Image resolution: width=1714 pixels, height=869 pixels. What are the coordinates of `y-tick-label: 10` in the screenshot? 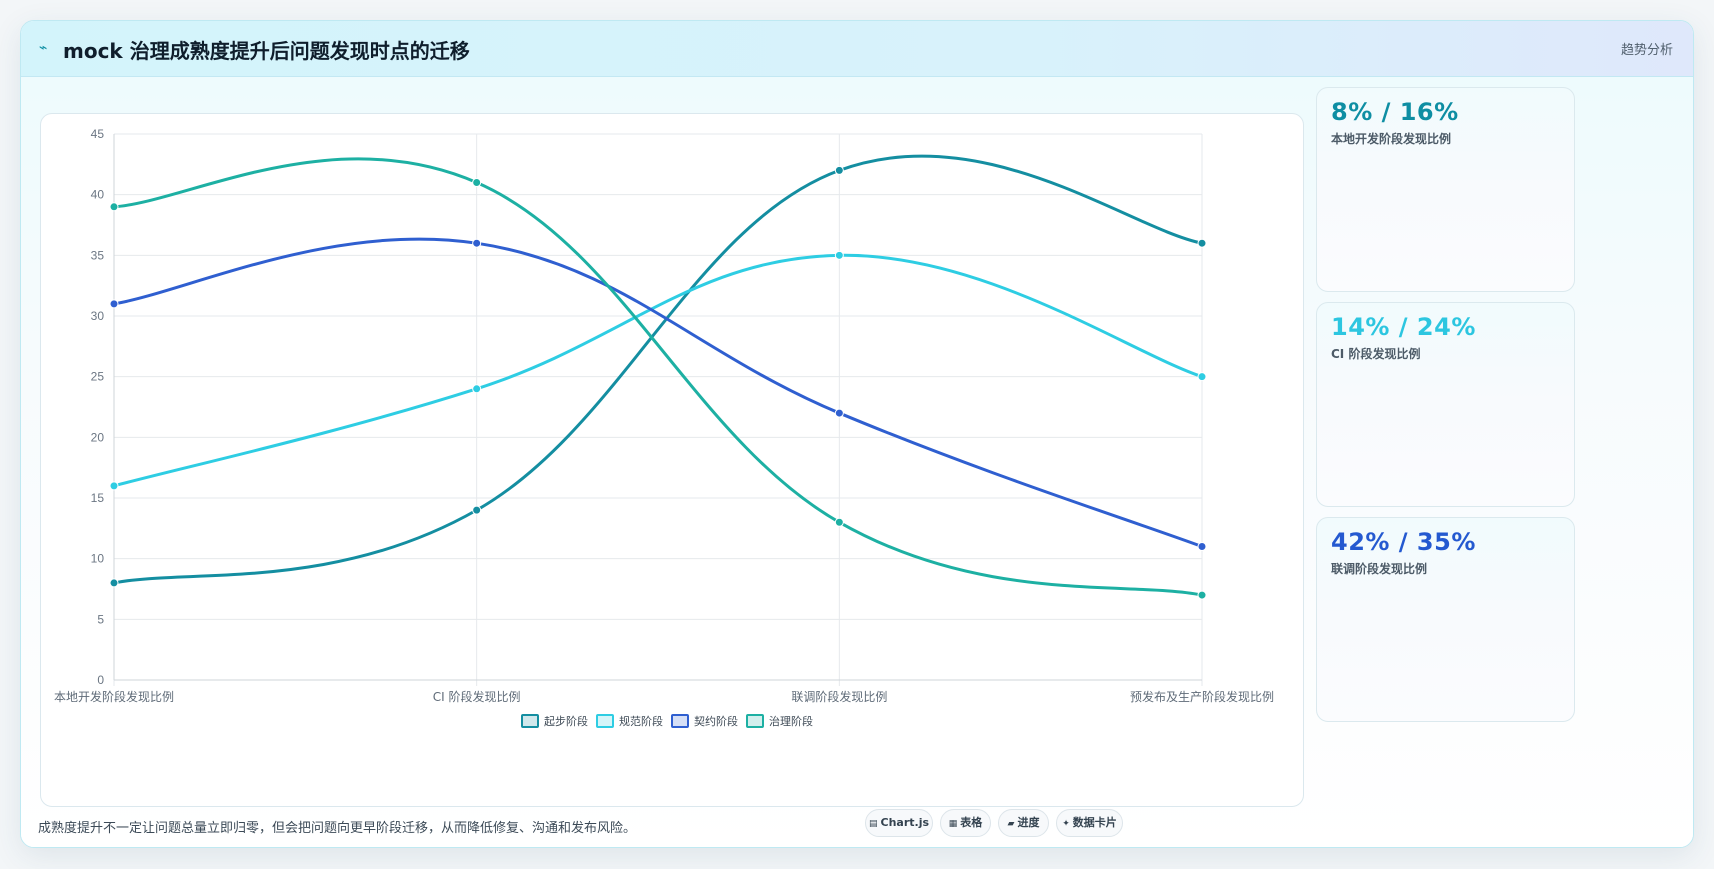 It's located at (98, 559).